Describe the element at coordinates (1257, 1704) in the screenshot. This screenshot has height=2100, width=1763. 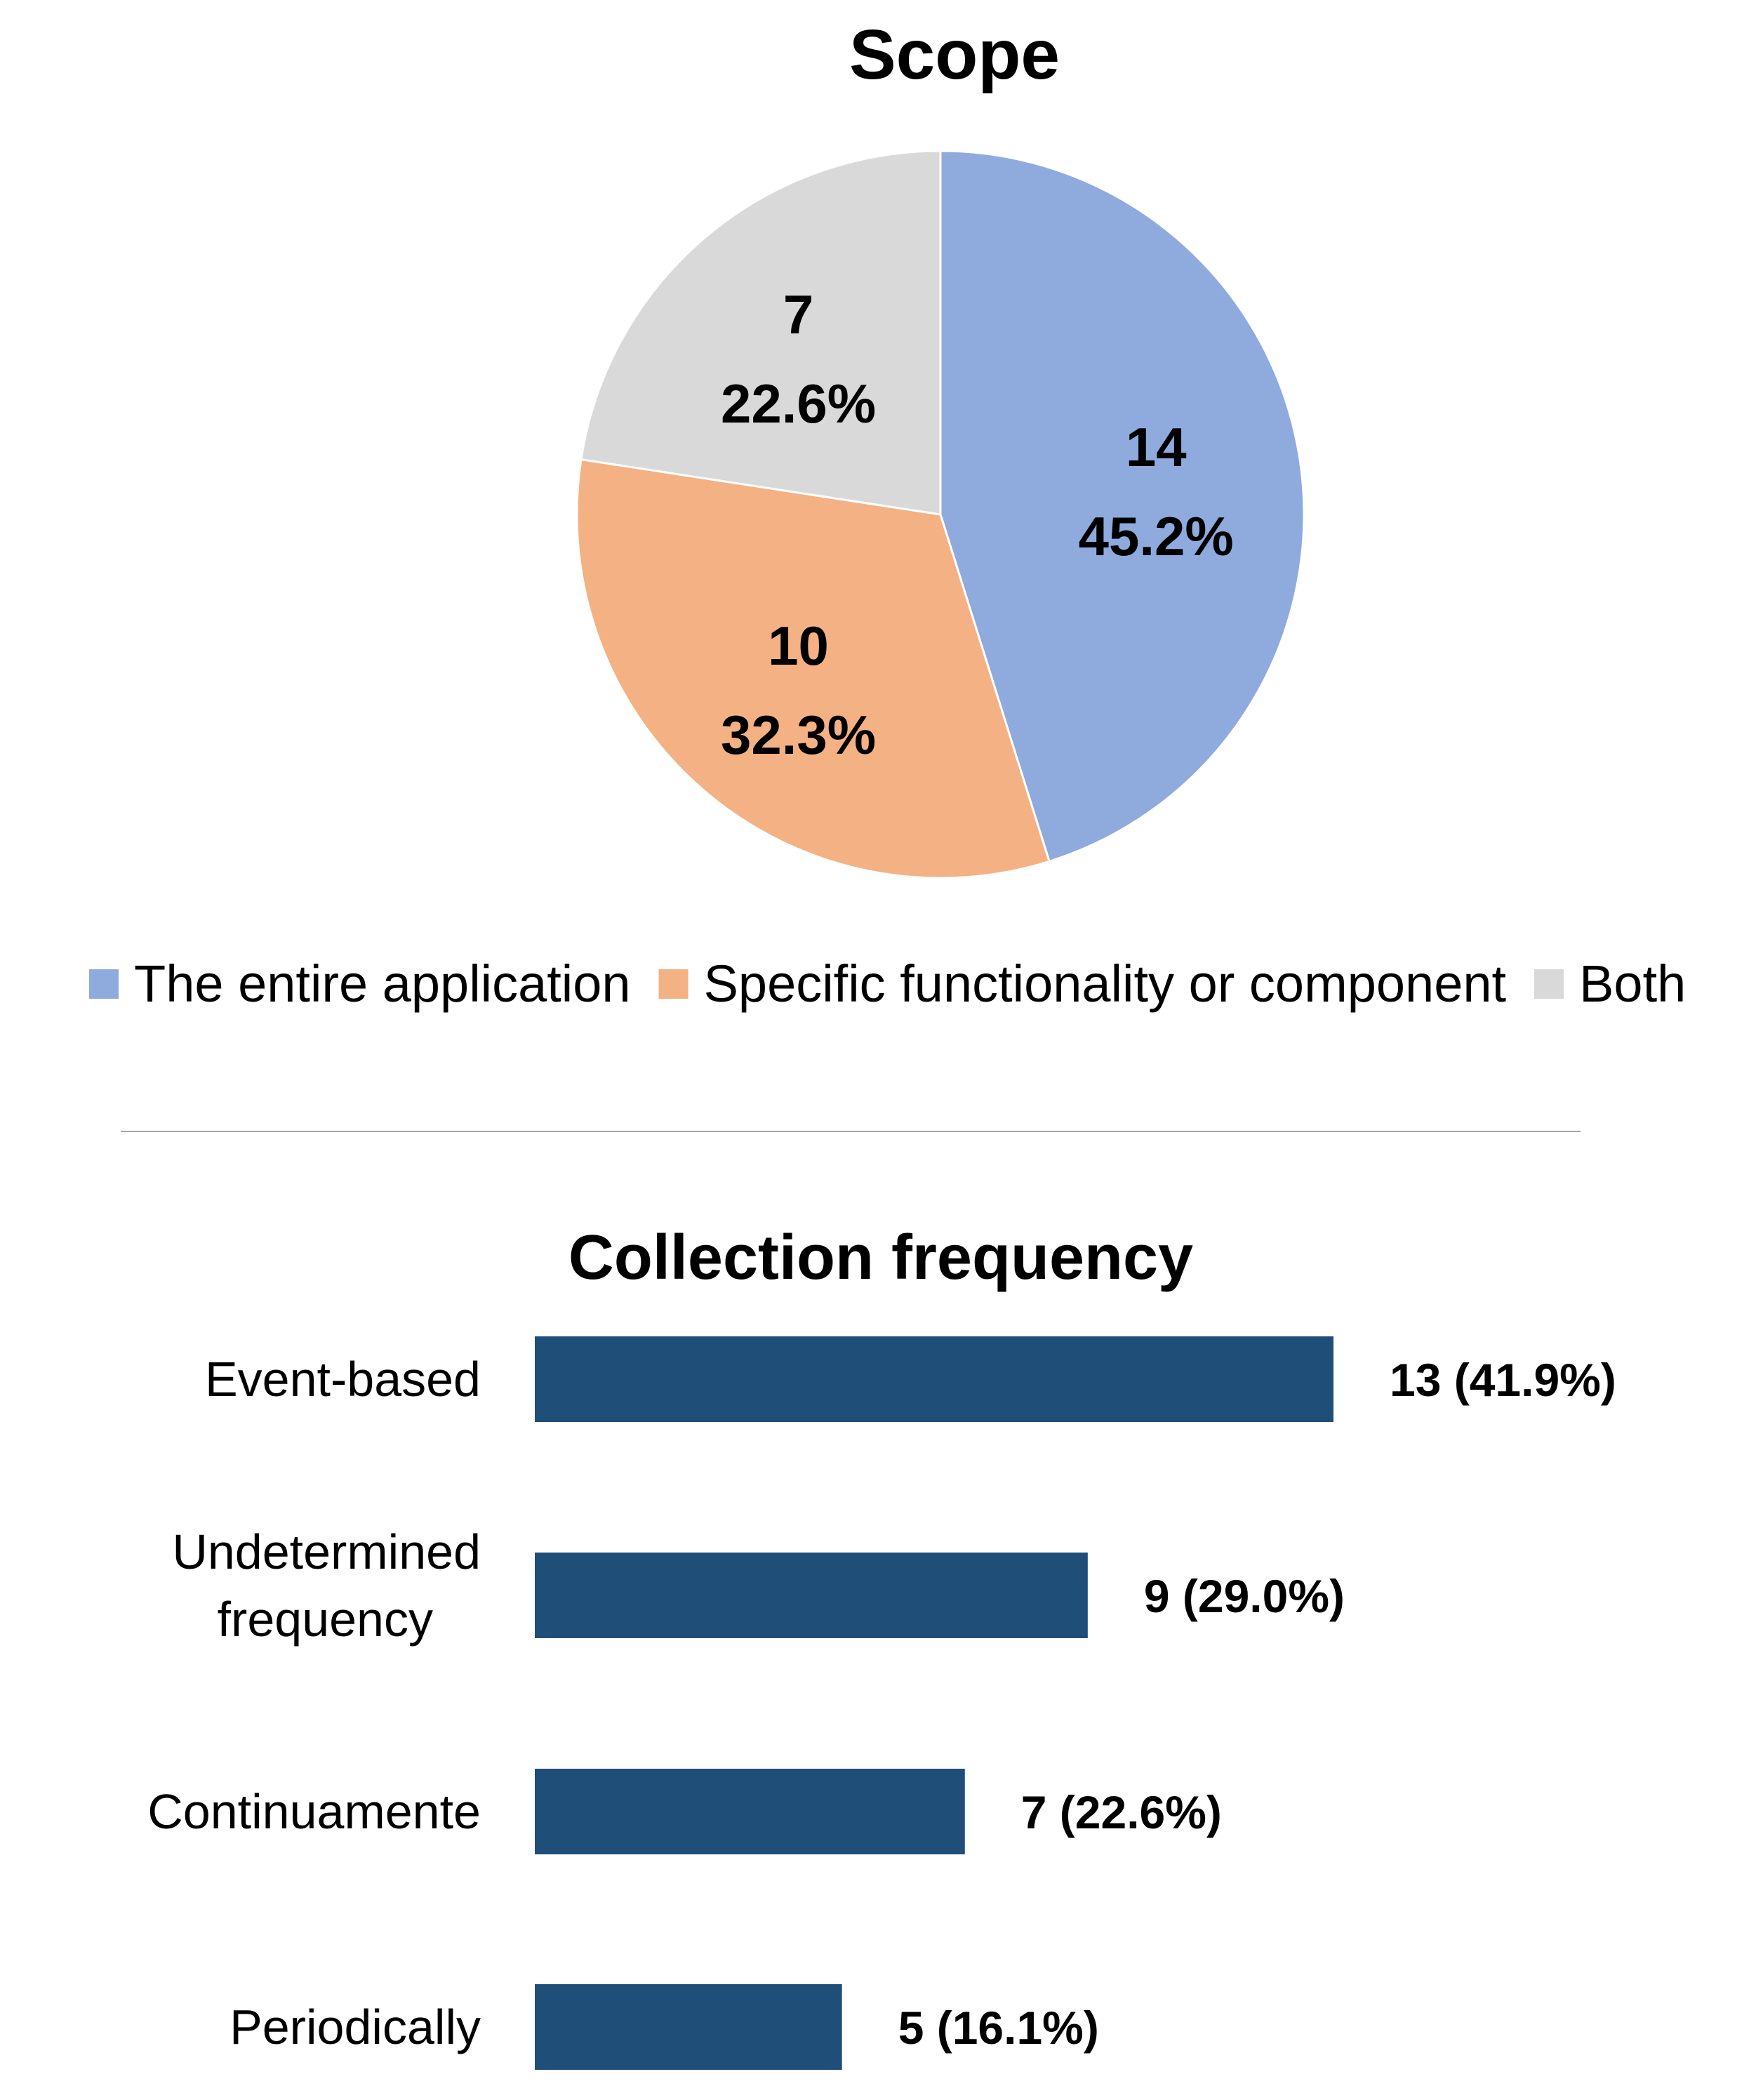
I see `bar-data-labels: 13 (41.9%) 9 (29.0%) 7 (22.6%) 5 (16.1%)` at that location.